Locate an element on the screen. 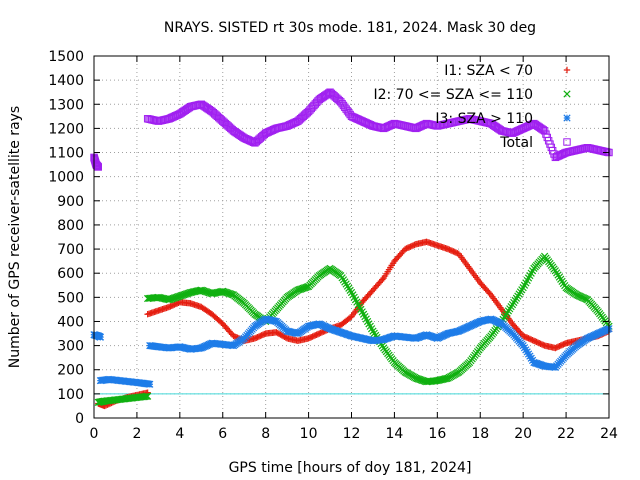  y-tick-label: 200 is located at coordinates (70, 371).